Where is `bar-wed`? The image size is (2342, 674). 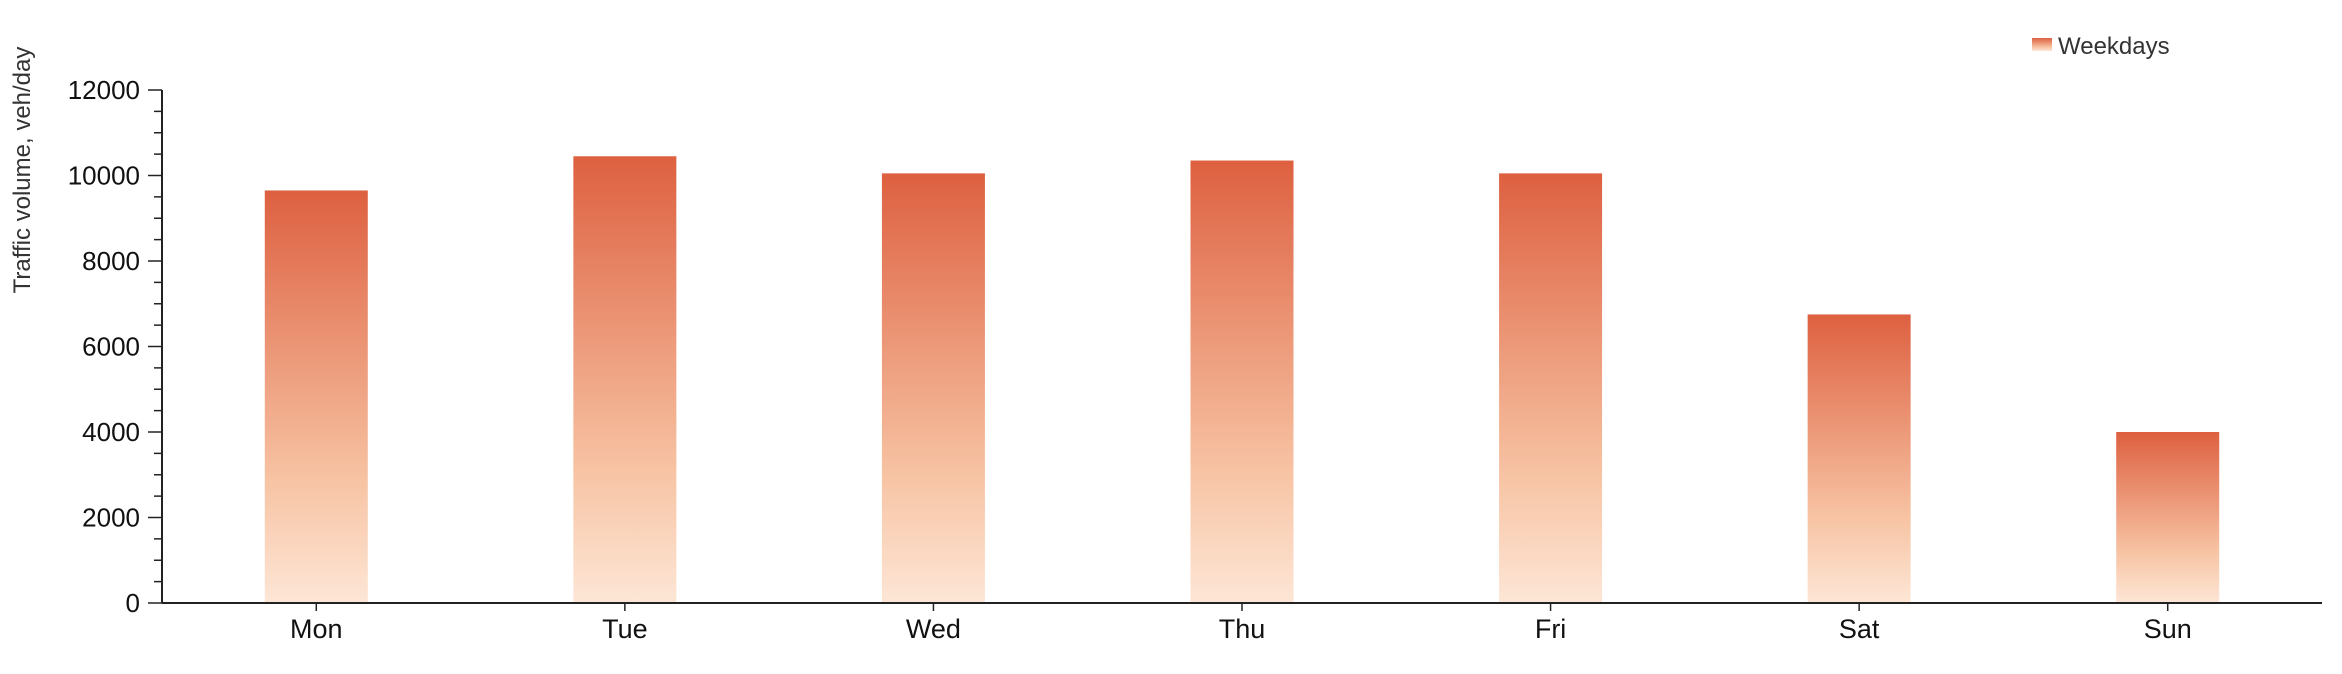 bar-wed is located at coordinates (933, 388).